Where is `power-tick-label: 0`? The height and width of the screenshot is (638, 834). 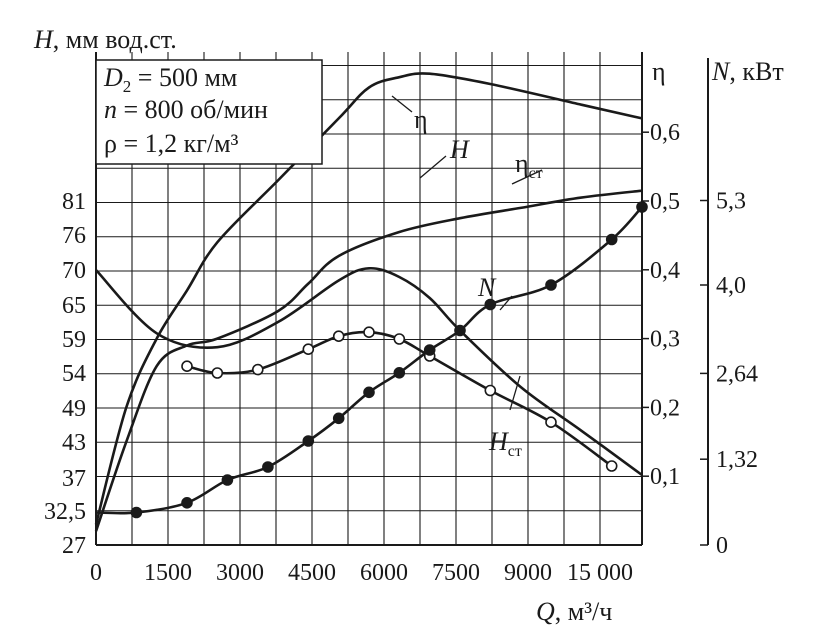
power-tick-label: 0 is located at coordinates (722, 546).